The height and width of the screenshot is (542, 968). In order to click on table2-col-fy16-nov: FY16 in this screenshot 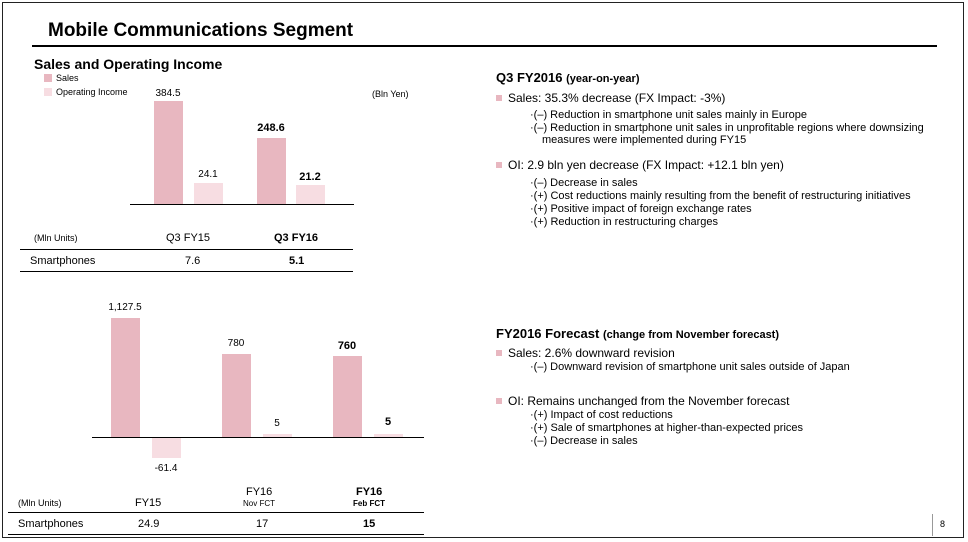, I will do `click(259, 492)`.